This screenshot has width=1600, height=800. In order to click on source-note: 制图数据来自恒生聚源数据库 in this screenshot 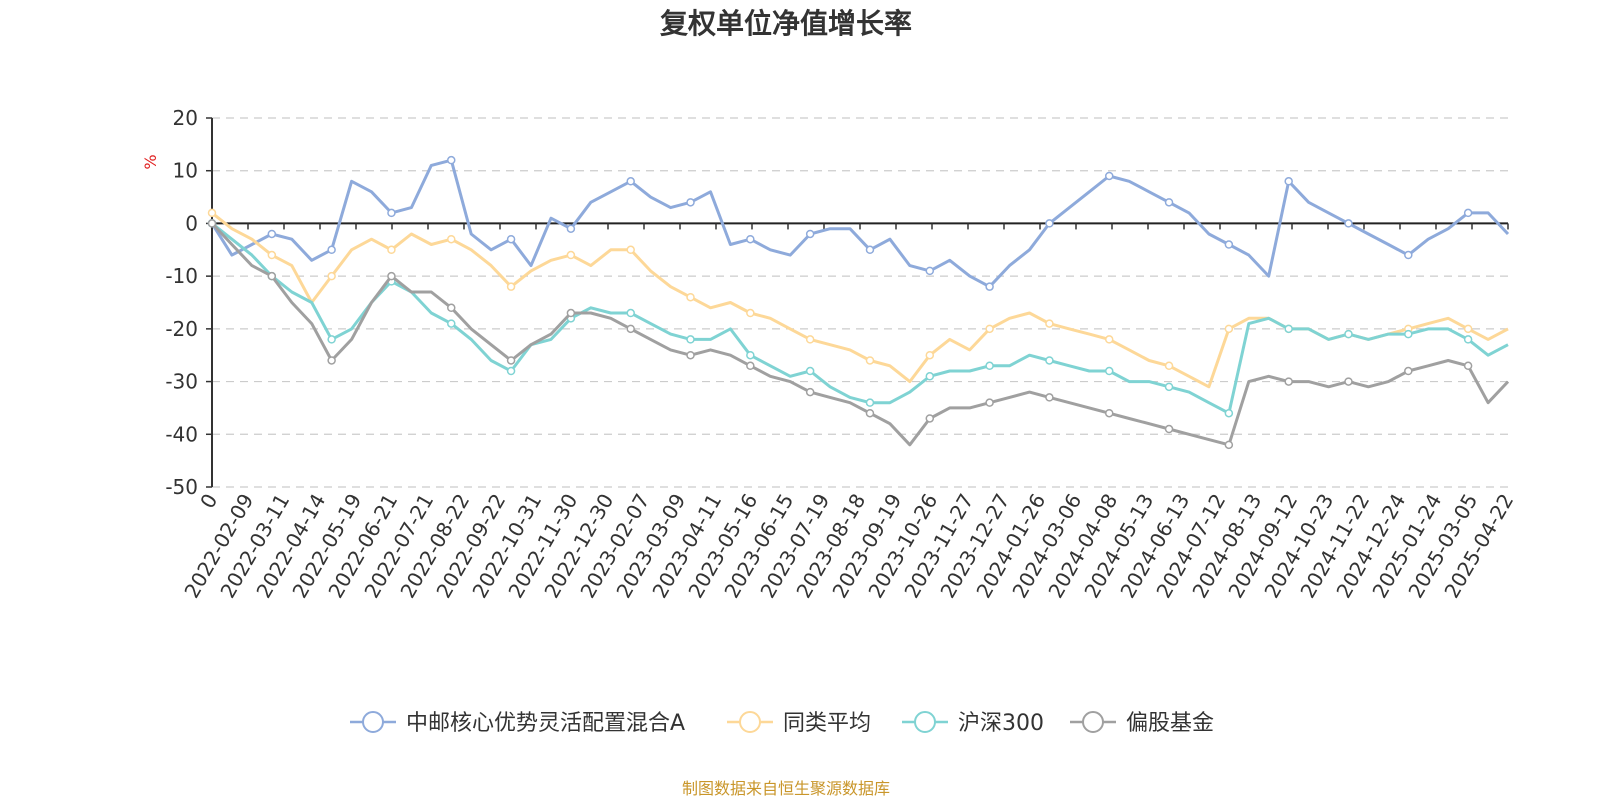, I will do `click(786, 788)`.